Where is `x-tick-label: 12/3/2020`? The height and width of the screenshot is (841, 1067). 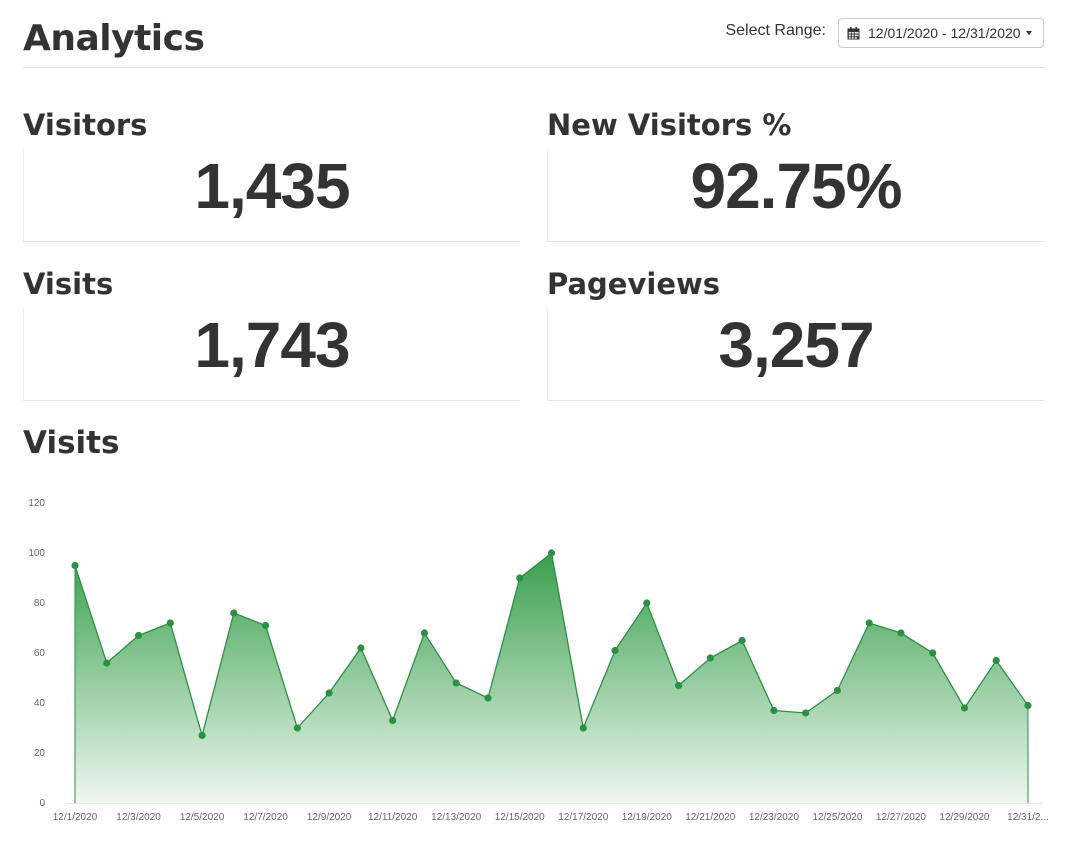
x-tick-label: 12/3/2020 is located at coordinates (138, 817).